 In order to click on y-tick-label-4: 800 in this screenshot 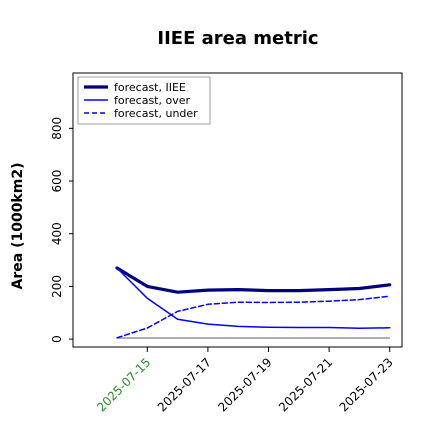, I will do `click(57, 128)`.